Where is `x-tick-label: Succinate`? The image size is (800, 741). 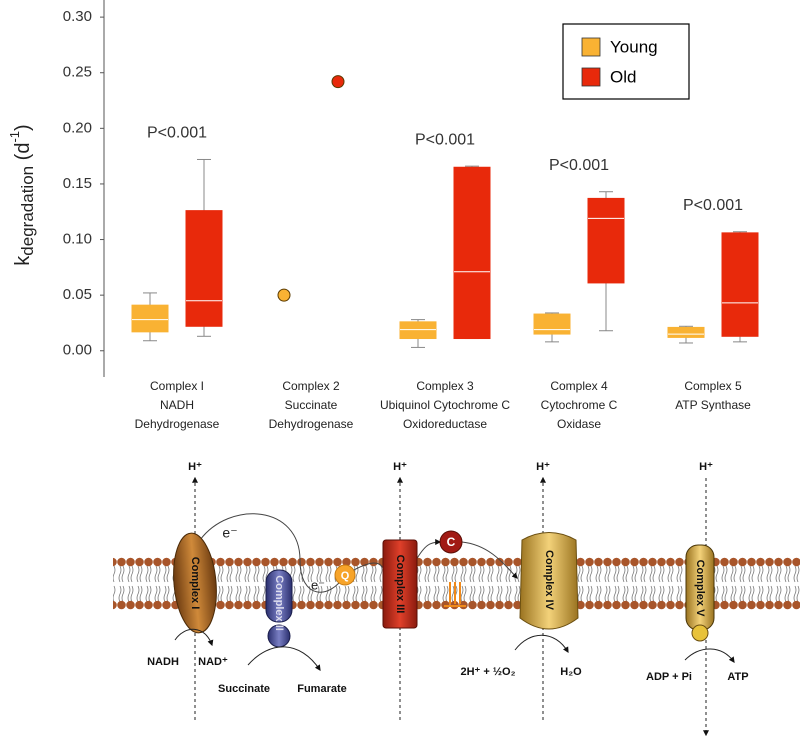 x-tick-label: Succinate is located at coordinates (311, 405).